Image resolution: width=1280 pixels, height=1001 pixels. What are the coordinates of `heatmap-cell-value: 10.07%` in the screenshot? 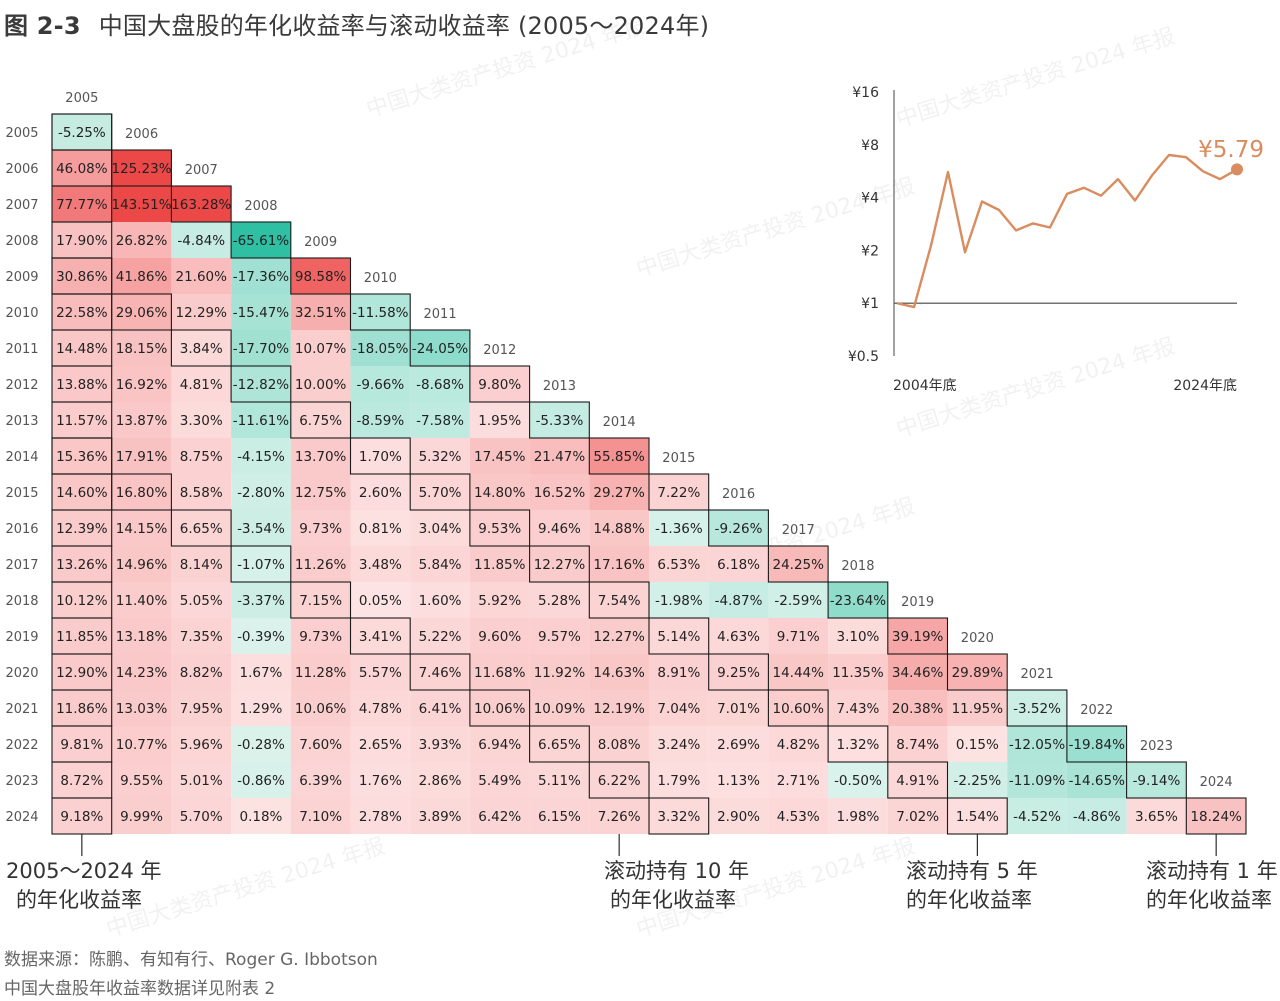 It's located at (321, 349).